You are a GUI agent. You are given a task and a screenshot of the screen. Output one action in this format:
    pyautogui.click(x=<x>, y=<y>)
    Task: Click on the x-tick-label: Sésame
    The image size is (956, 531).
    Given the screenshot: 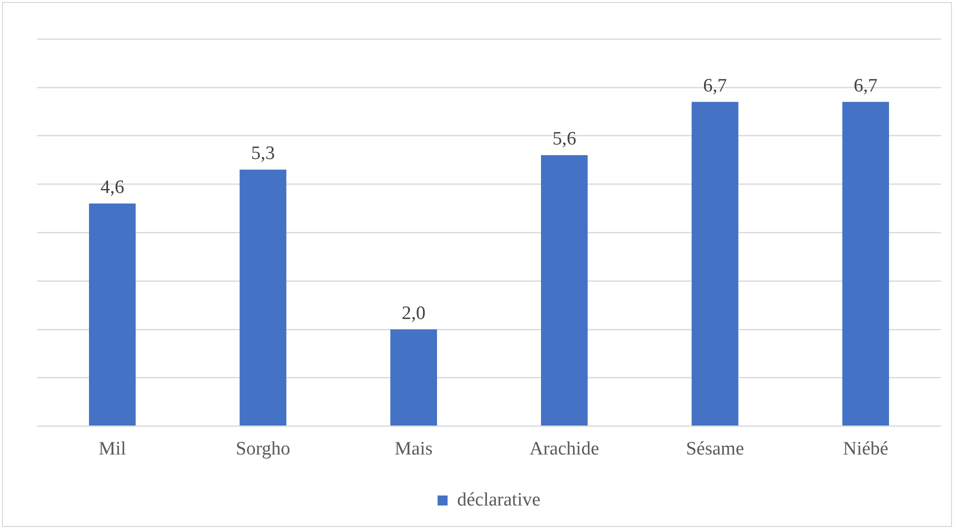 What is the action you would take?
    pyautogui.click(x=715, y=449)
    